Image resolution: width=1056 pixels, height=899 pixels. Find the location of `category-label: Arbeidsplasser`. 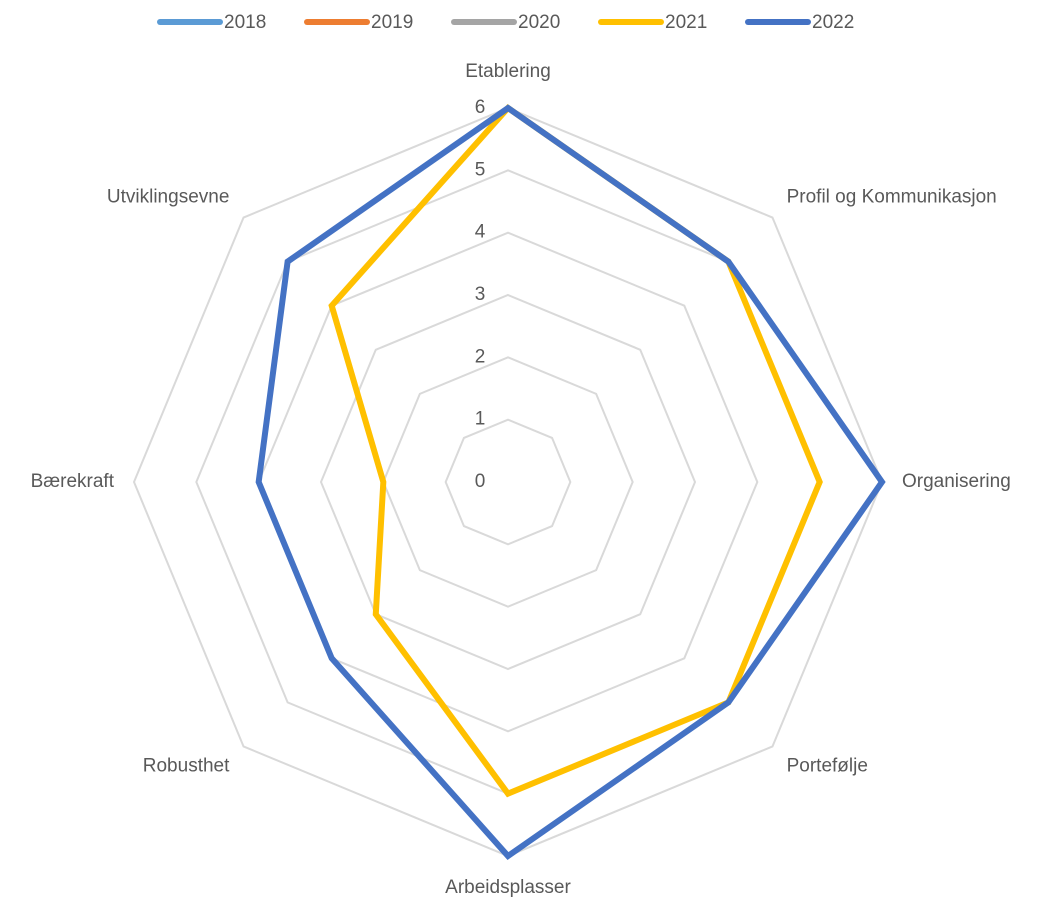

category-label: Arbeidsplasser is located at coordinates (508, 887).